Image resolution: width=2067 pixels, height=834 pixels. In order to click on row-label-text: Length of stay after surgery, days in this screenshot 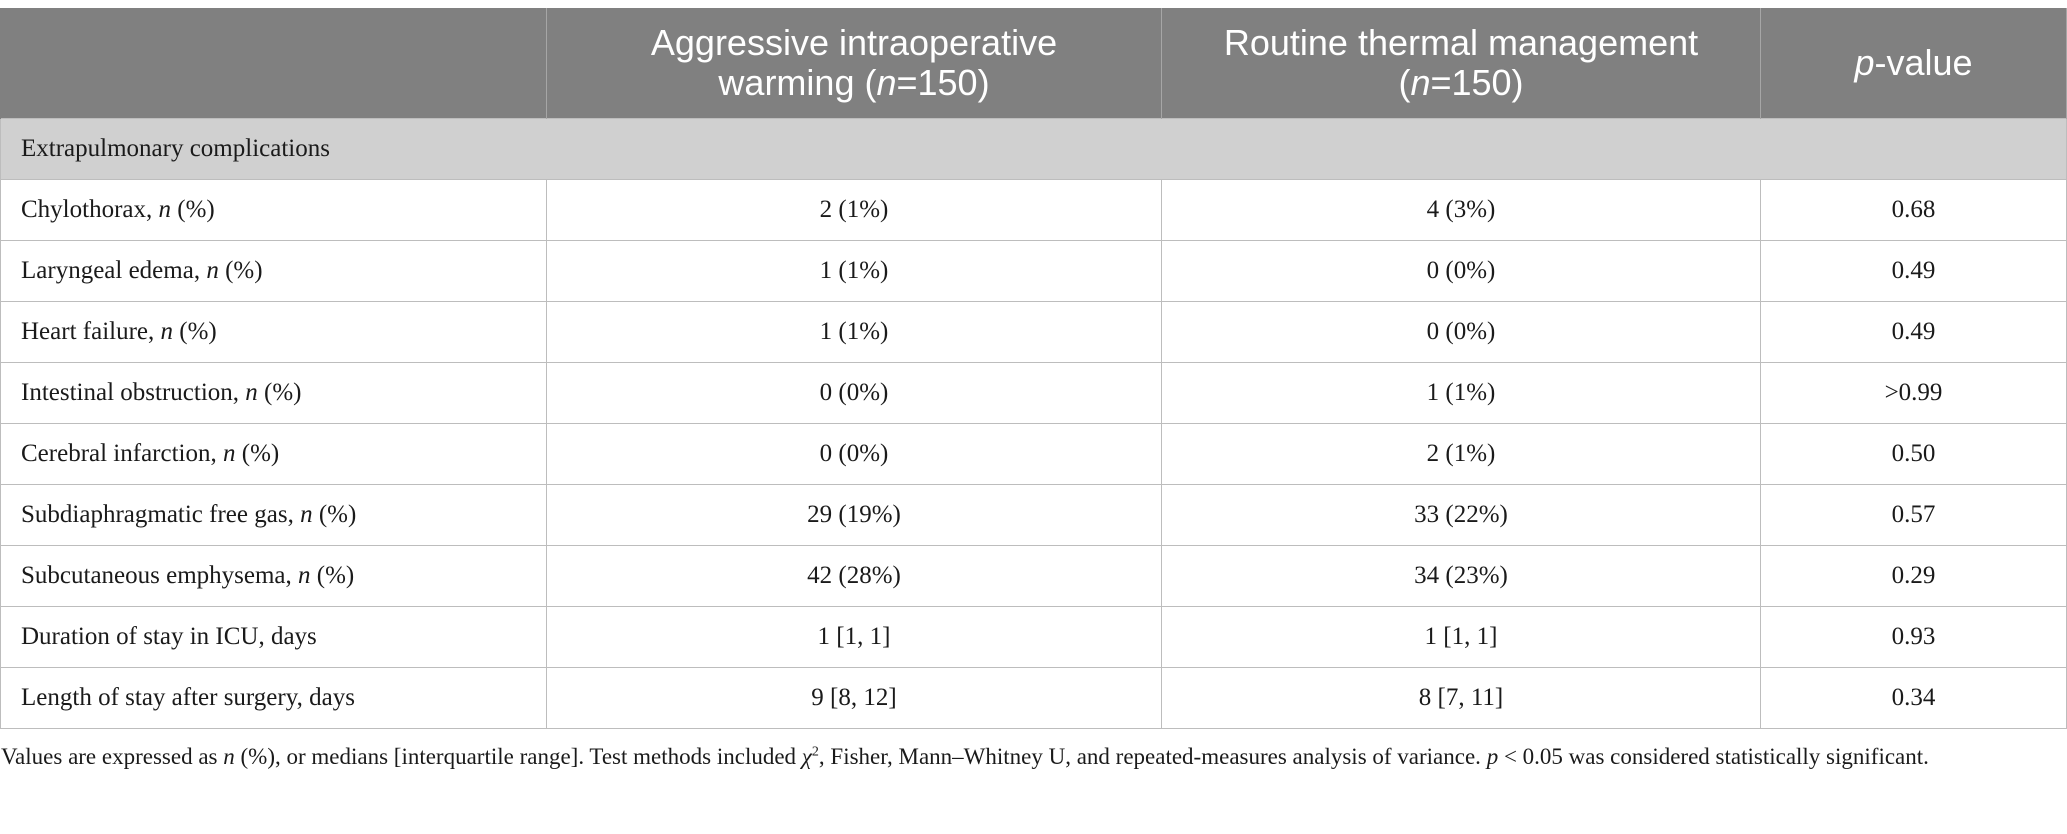, I will do `click(188, 697)`.